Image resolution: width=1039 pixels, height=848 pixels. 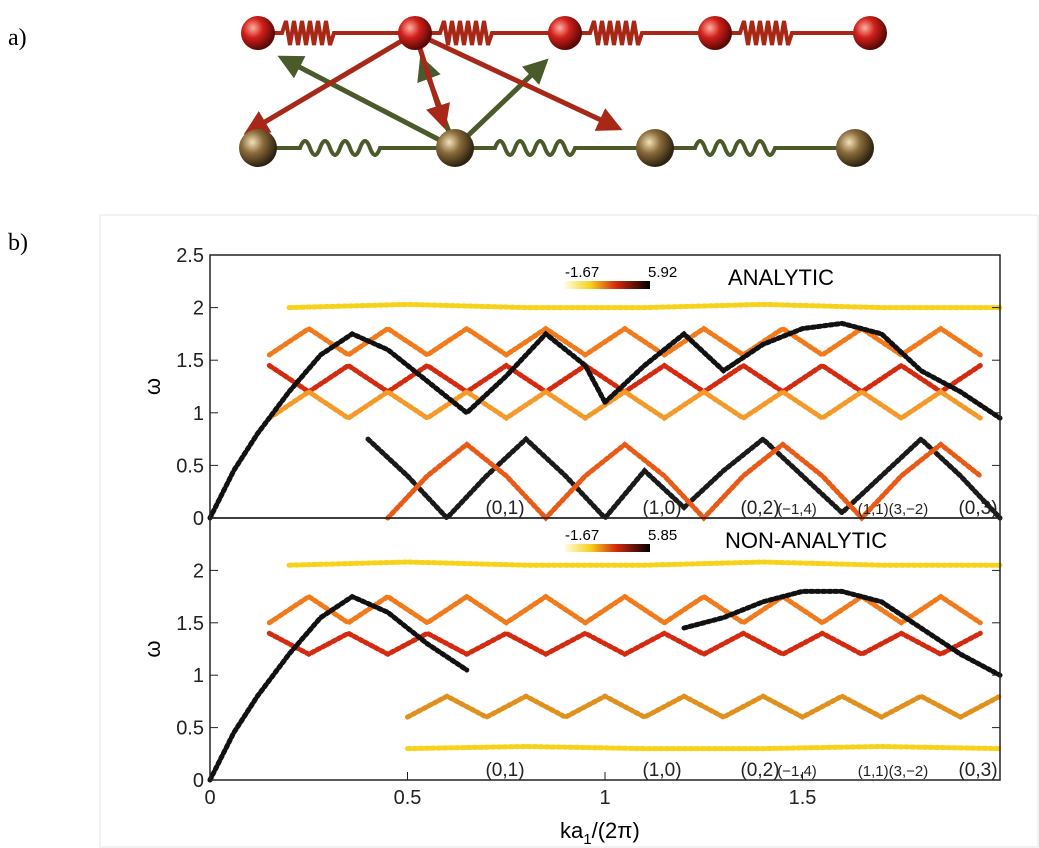 I want to click on x-axis-label: ka1/(2π), so click(x=600, y=833).